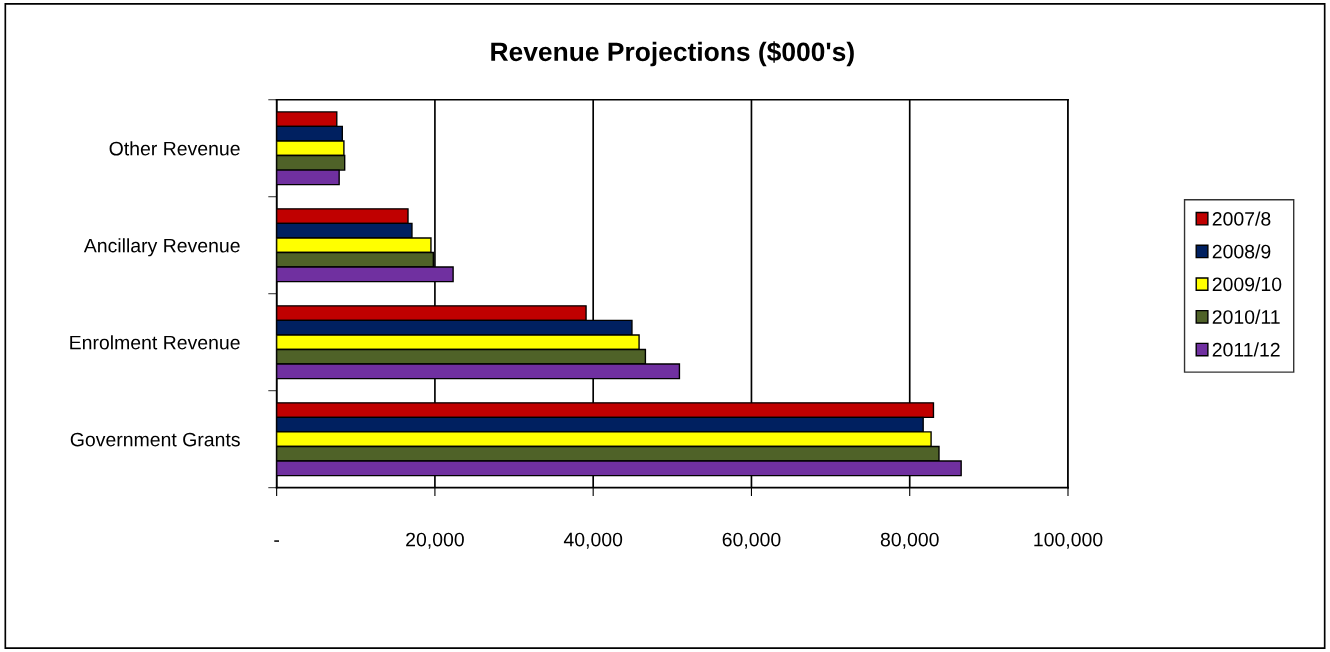  Describe the element at coordinates (155, 439) in the screenshot. I see `y-tick-label: Government Grants` at that location.